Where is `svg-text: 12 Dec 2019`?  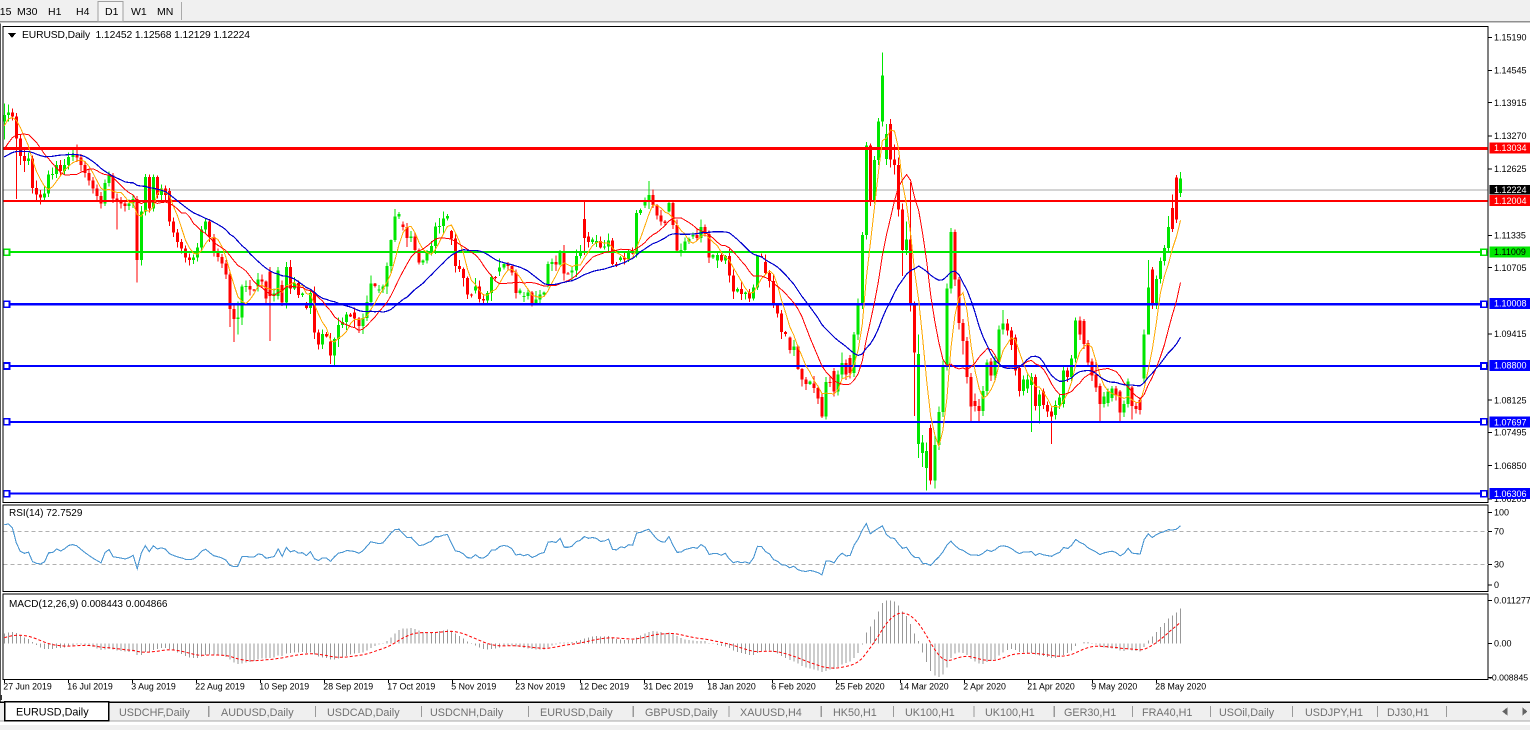 svg-text: 12 Dec 2019 is located at coordinates (604, 686).